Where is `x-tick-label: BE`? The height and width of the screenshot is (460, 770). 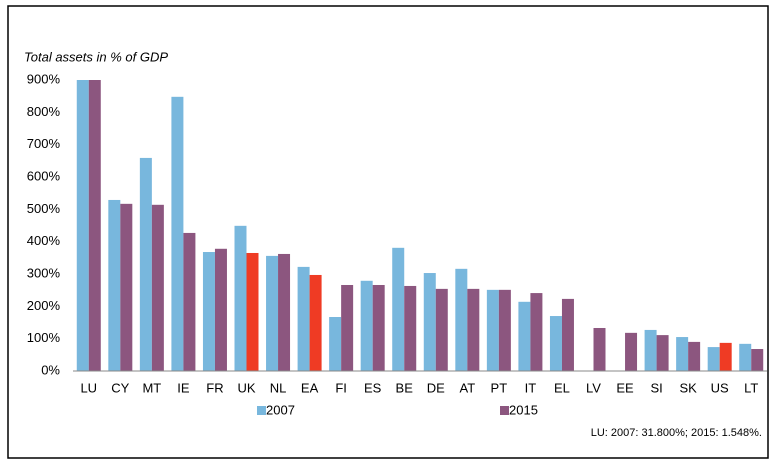
x-tick-label: BE is located at coordinates (405, 387).